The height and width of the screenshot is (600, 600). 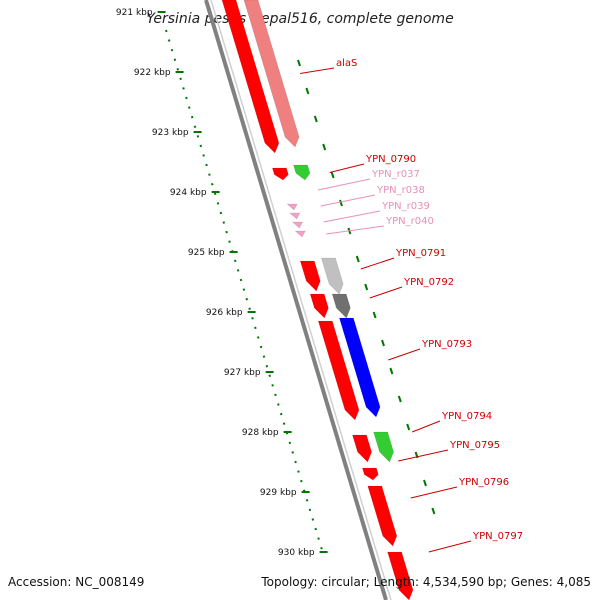 I want to click on tick-label: 924 kbp, so click(x=188, y=193).